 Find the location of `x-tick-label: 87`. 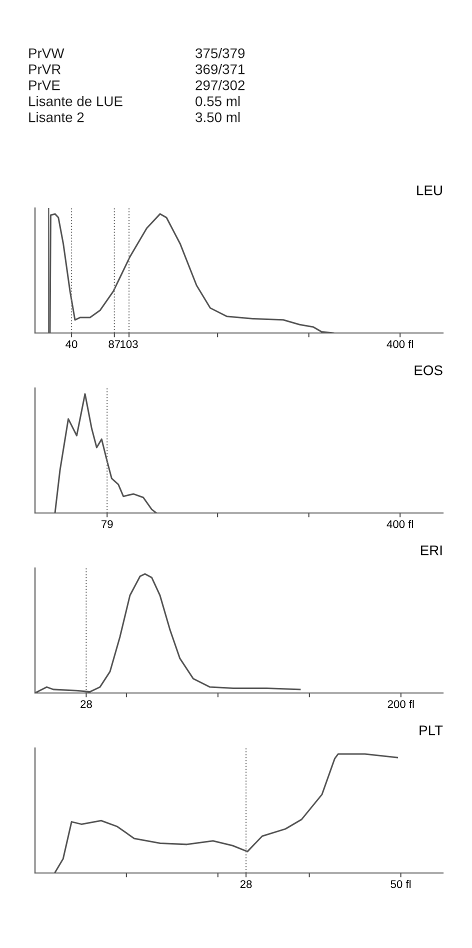

x-tick-label: 87 is located at coordinates (114, 344).